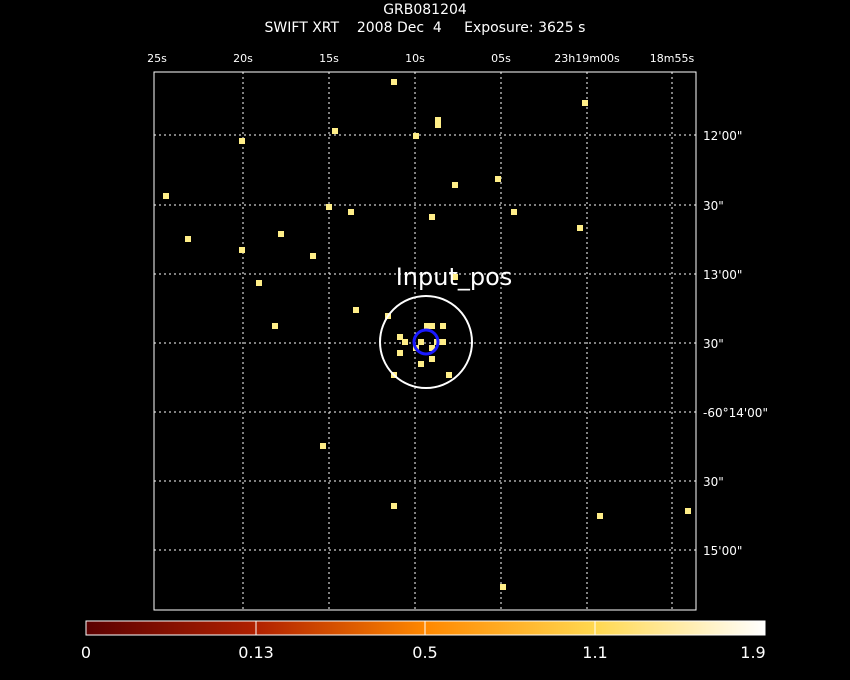  I want to click on ra-tick-label: 18m55s, so click(672, 58).